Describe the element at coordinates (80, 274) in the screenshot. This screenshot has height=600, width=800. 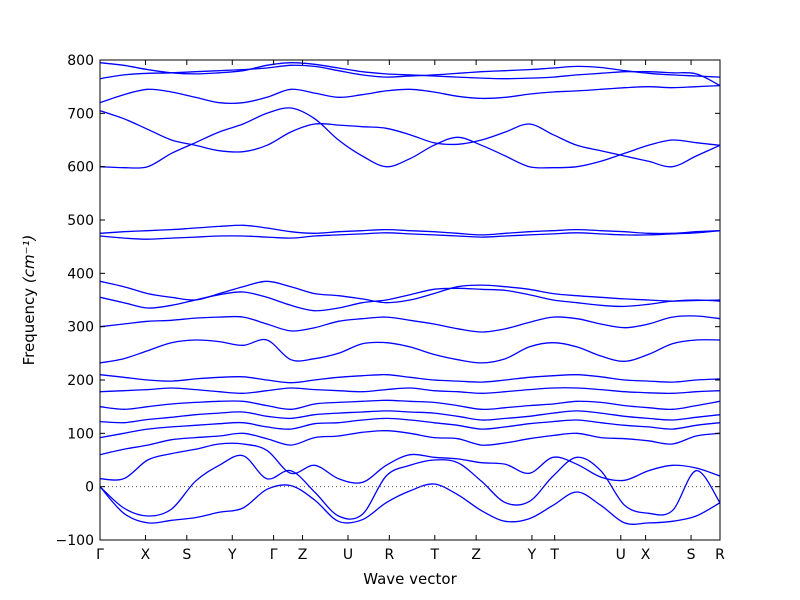
I see `y-tick-label: 400` at that location.